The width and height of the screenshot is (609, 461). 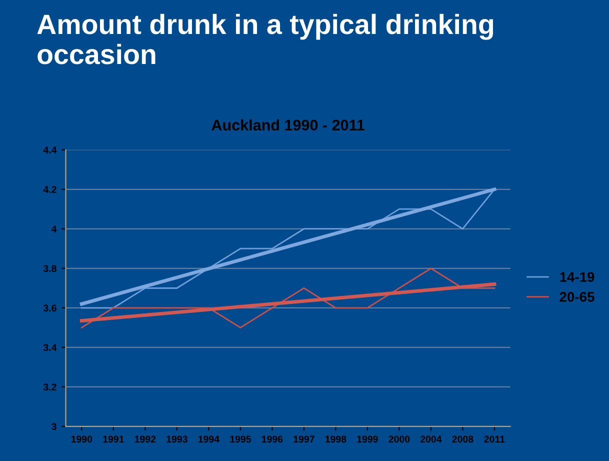 I want to click on x-tick-label: 1992, so click(x=145, y=439).